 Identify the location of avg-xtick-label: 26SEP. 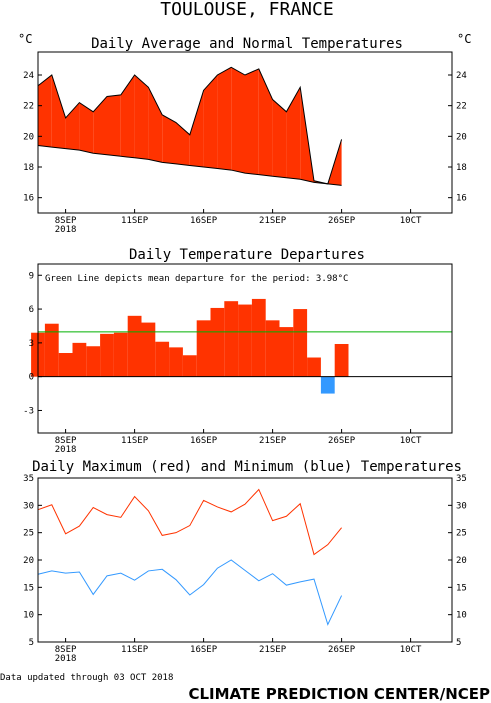
(342, 221).